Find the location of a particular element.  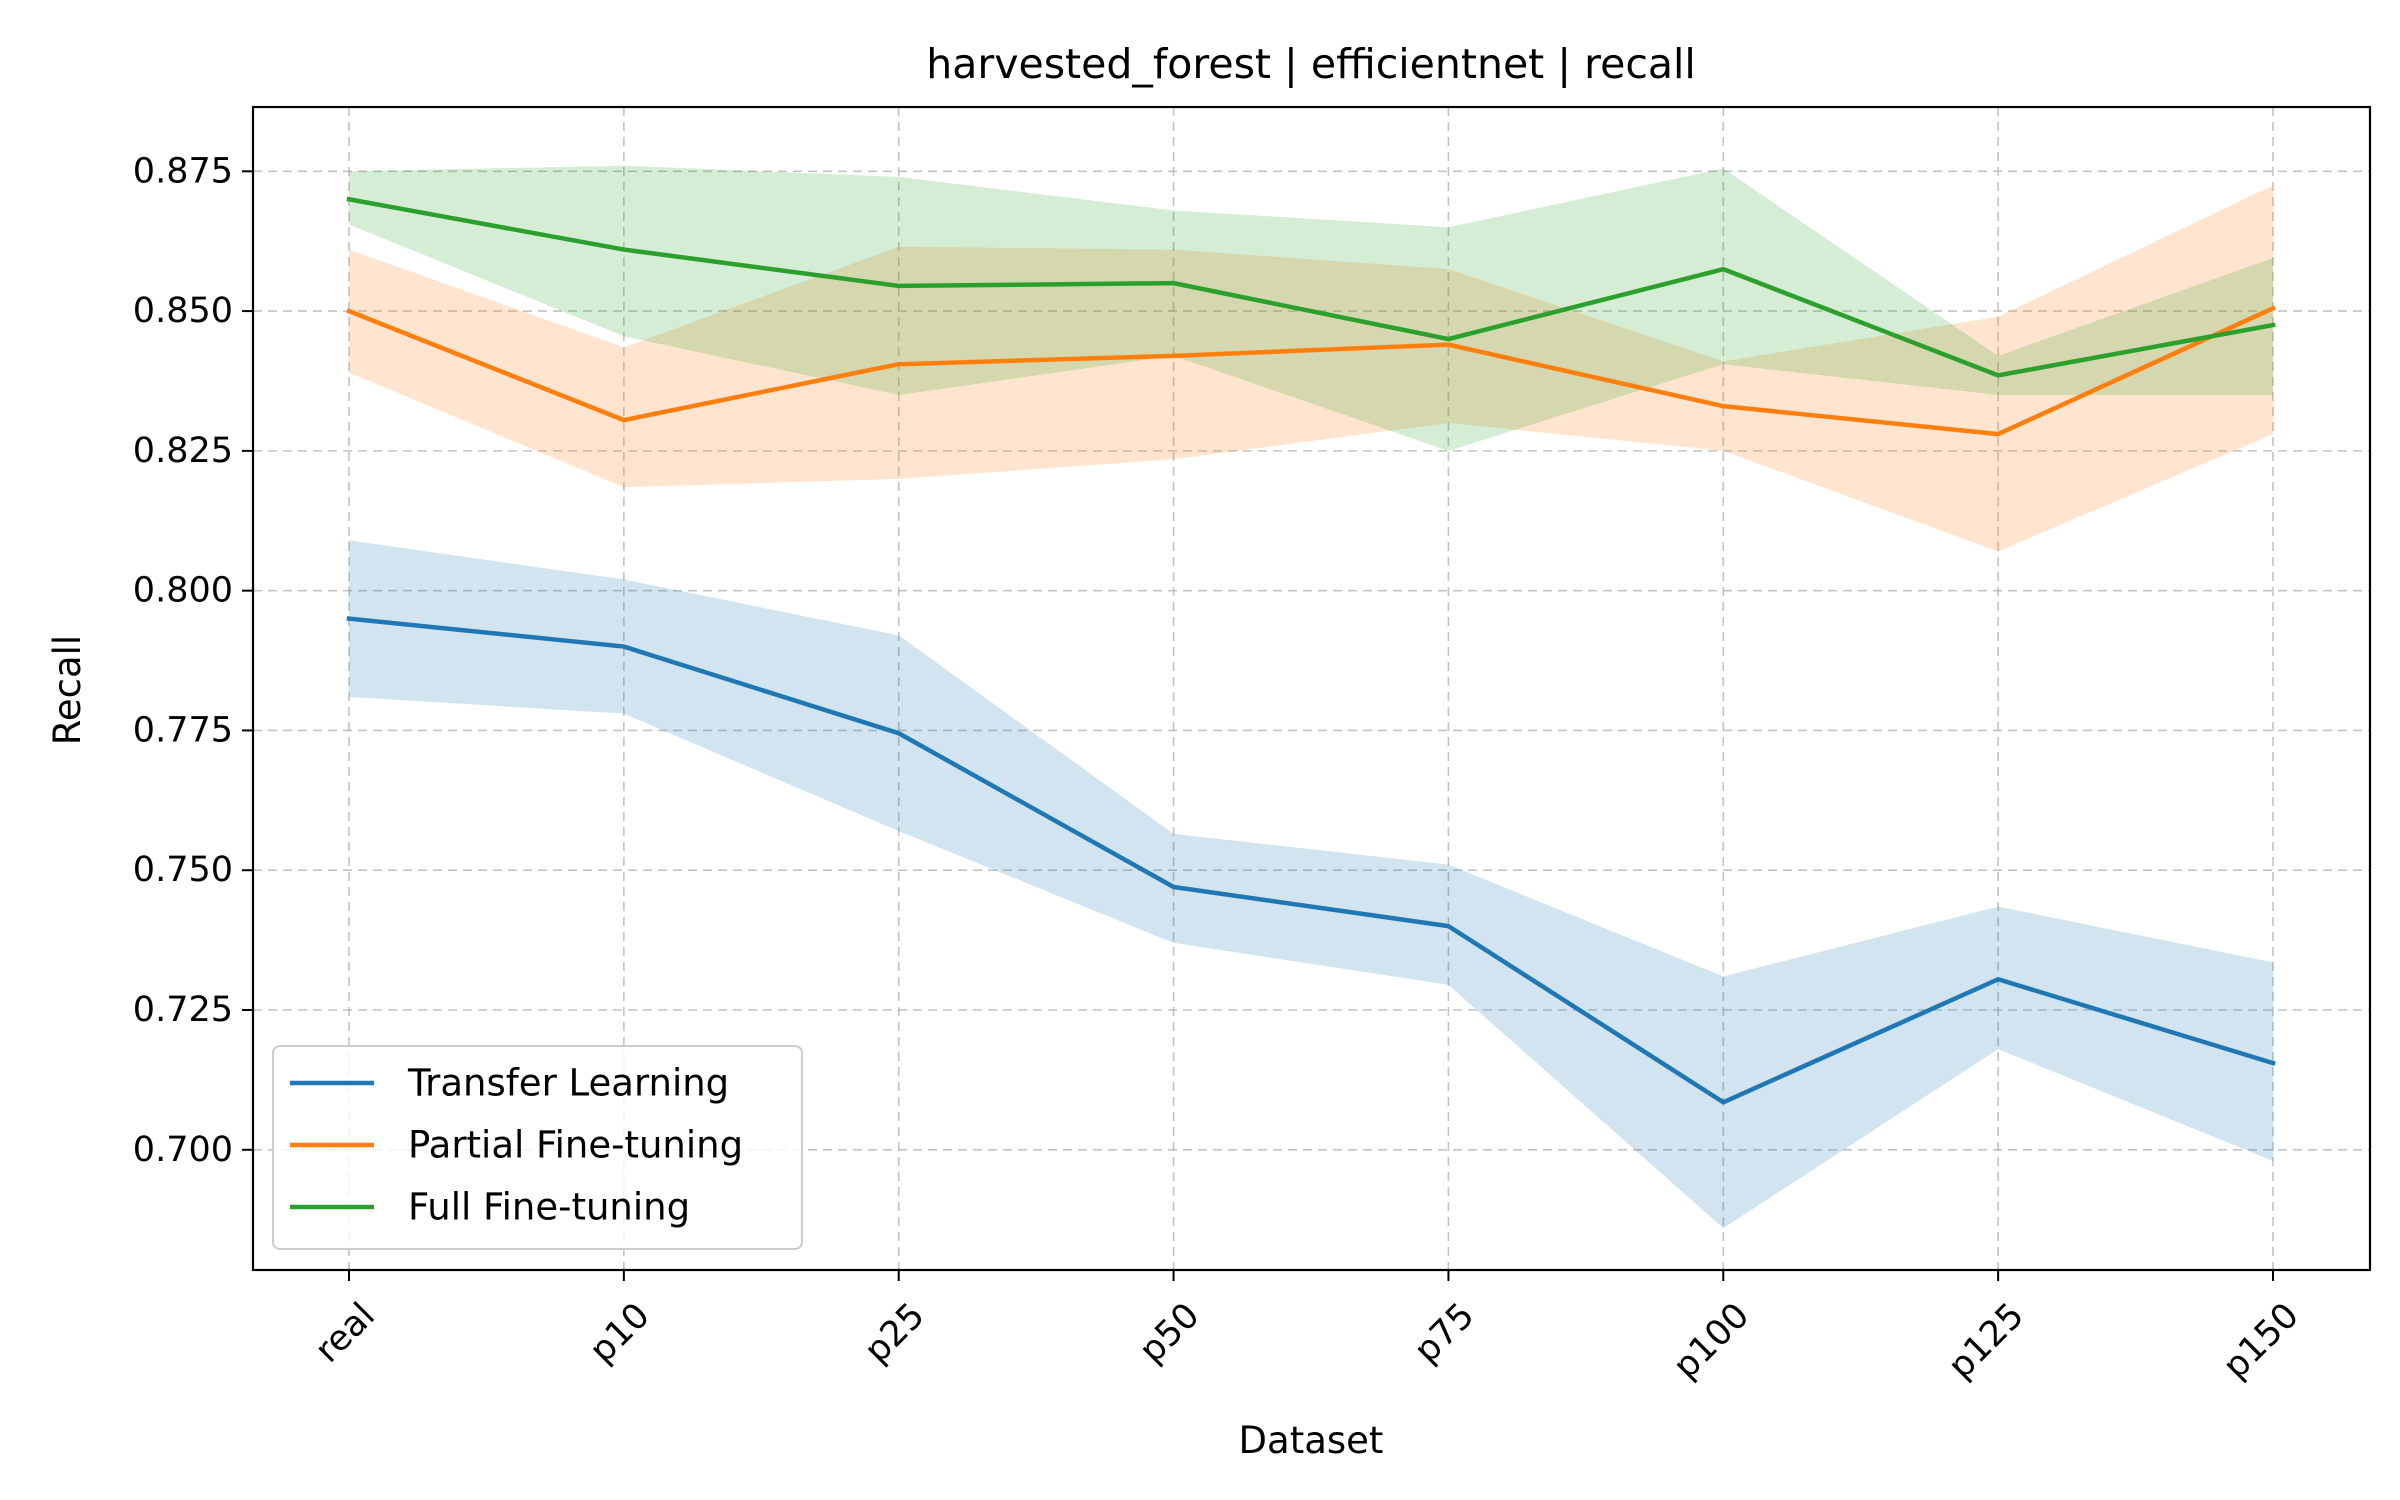

x-axis-label: Dataset is located at coordinates (1311, 1440).